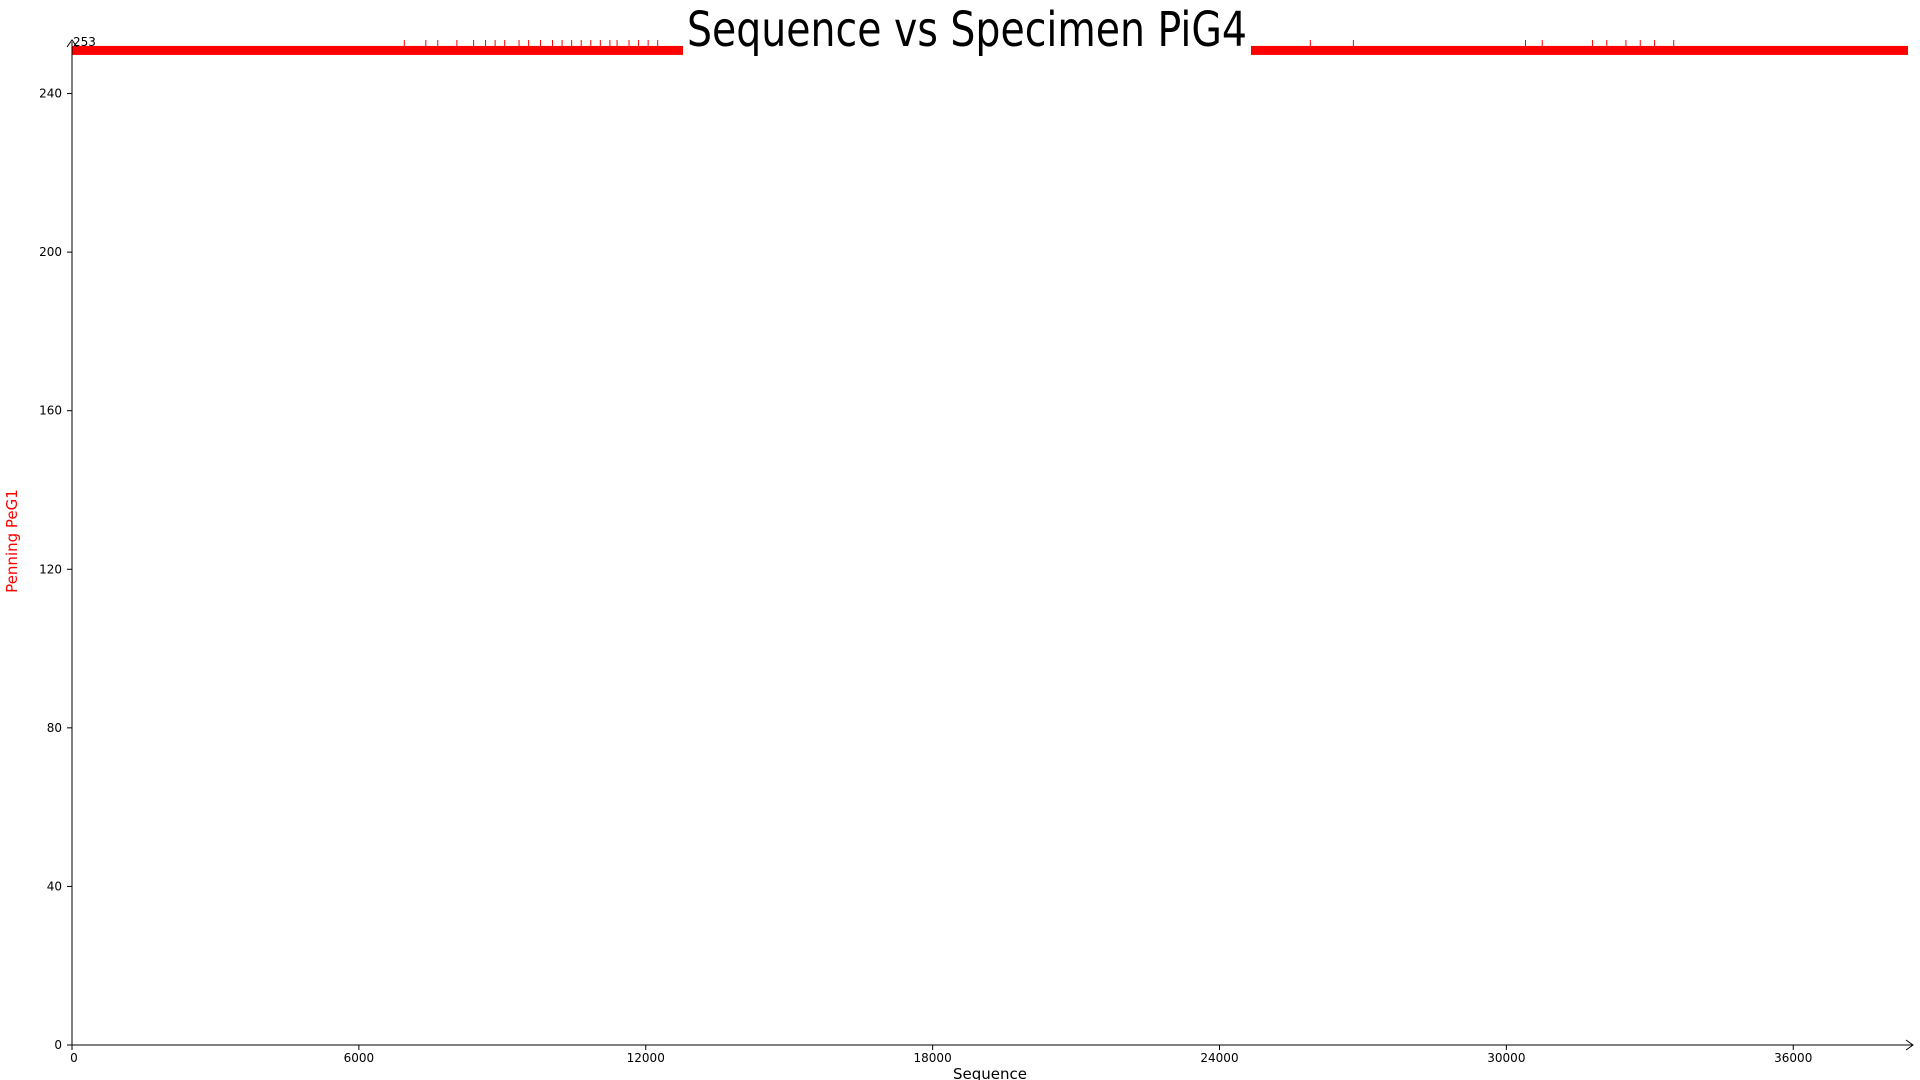 This screenshot has height=1080, width=1920. I want to click on y-tick-label: 80, so click(54, 728).